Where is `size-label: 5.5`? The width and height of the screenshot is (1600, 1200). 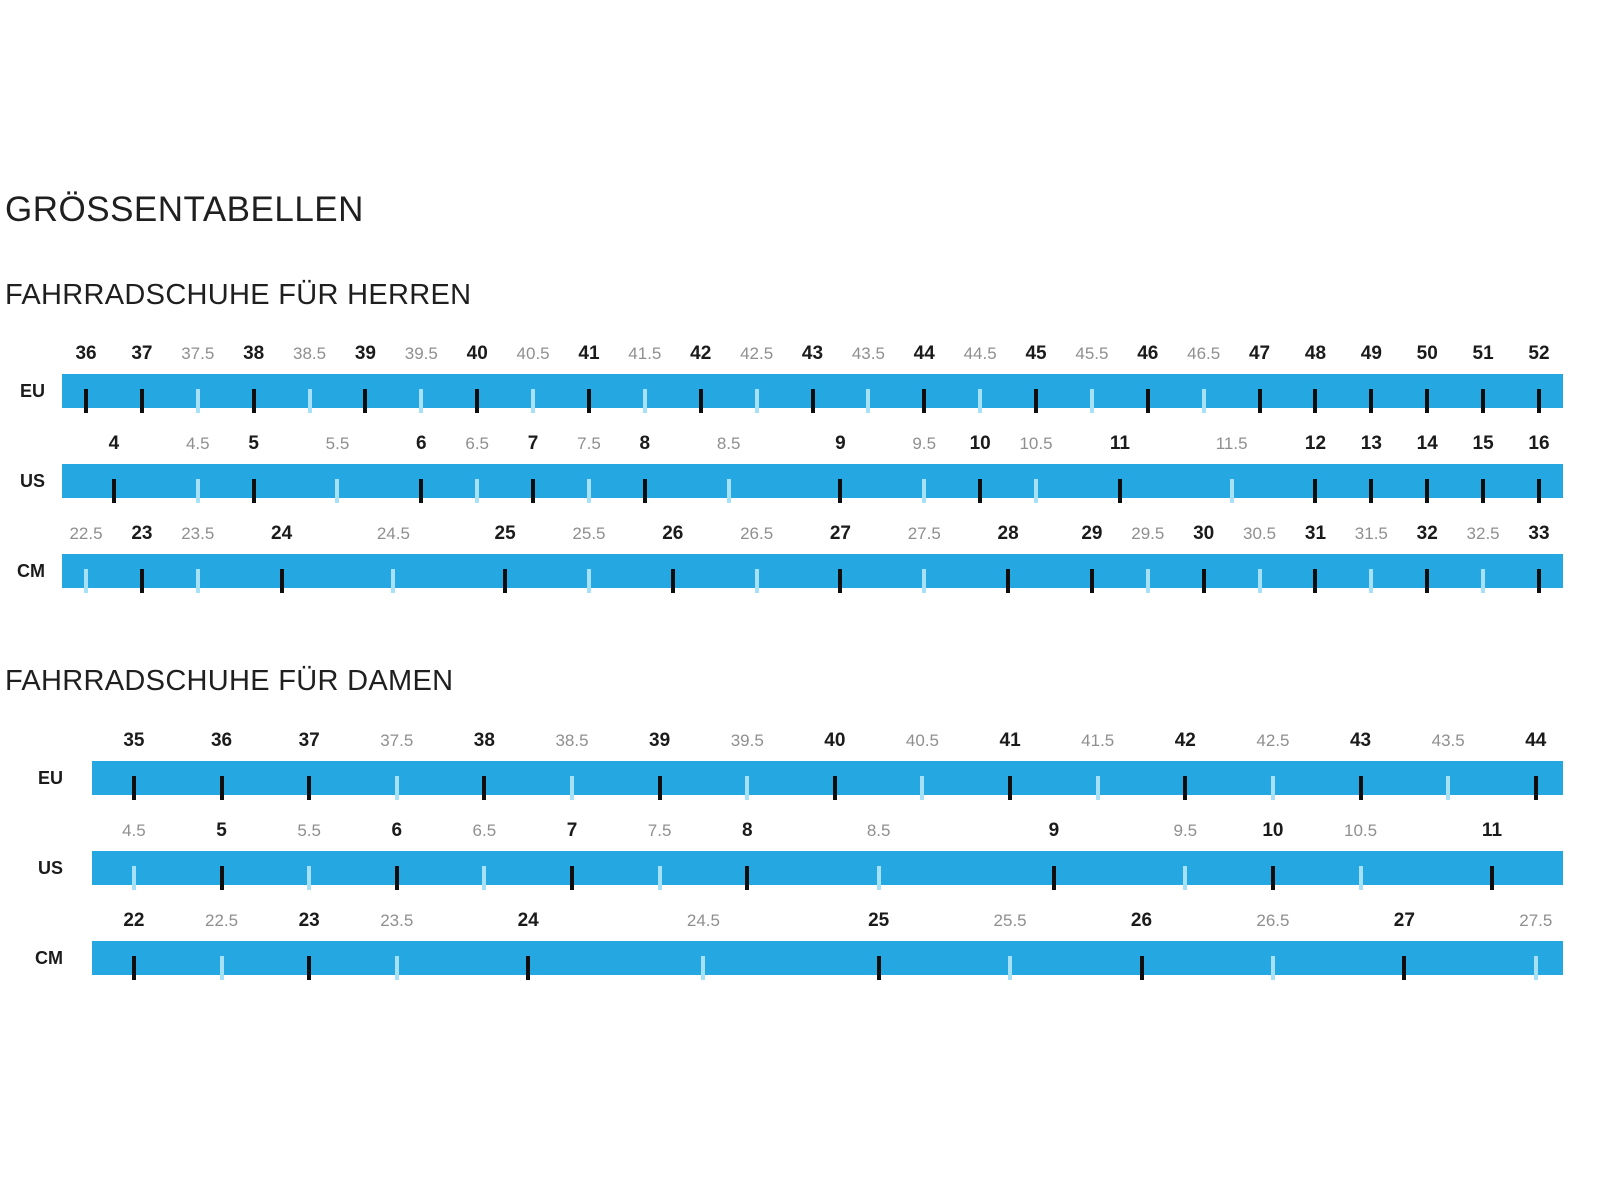
size-label: 5.5 is located at coordinates (309, 830).